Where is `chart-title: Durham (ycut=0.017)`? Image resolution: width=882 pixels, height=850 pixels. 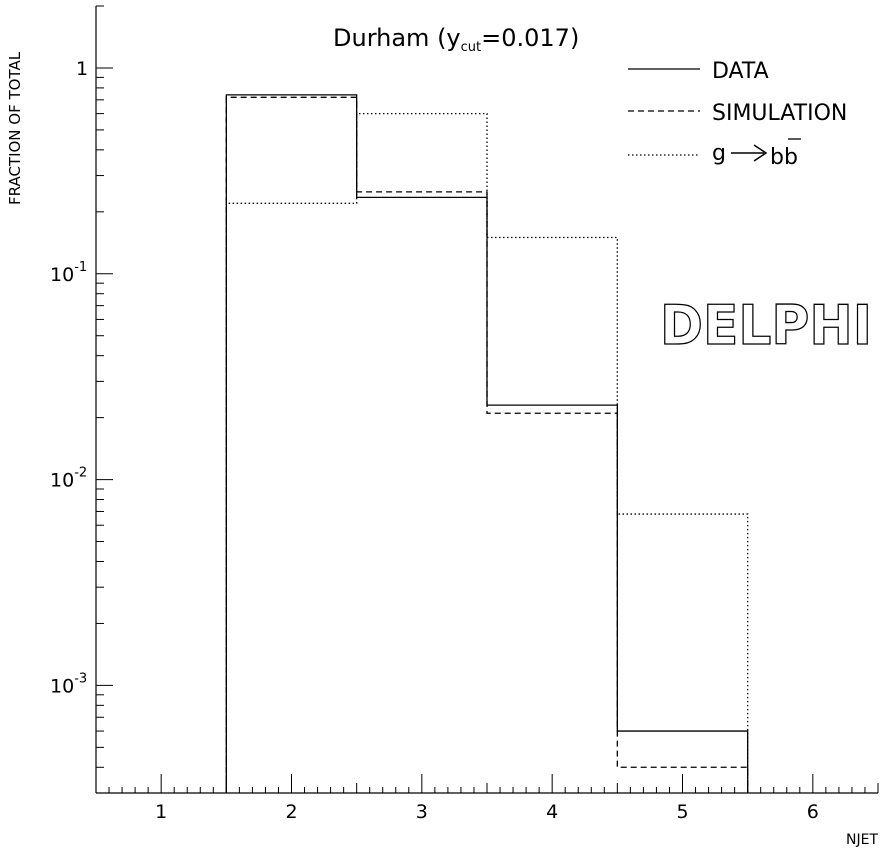 chart-title: Durham (ycut=0.017) is located at coordinates (456, 39).